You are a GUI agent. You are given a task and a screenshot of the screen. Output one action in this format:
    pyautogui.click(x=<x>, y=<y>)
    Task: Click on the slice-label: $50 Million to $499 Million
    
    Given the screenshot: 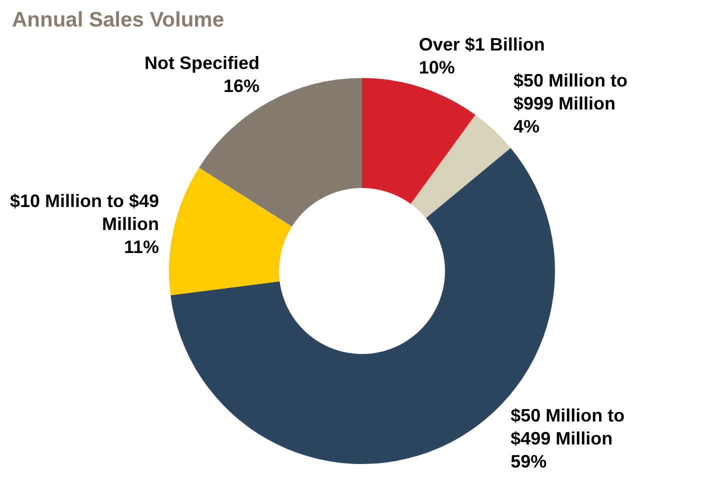 What is the action you would take?
    pyautogui.click(x=567, y=426)
    